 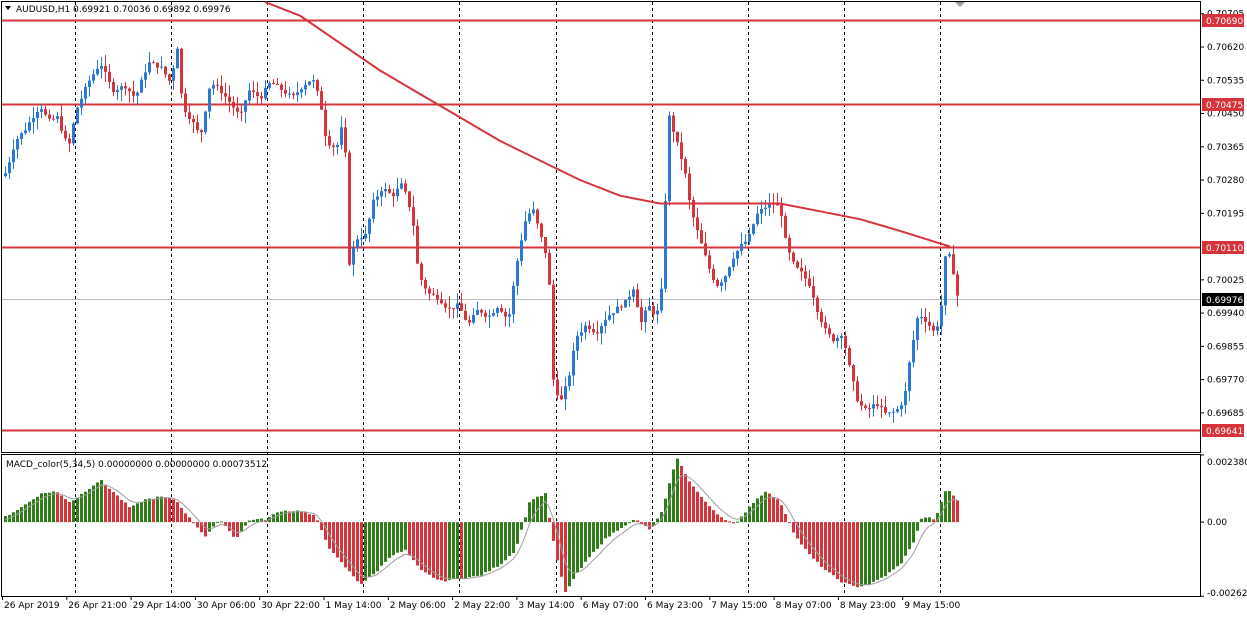 I want to click on price-level-tag-bg, so click(x=1223, y=430).